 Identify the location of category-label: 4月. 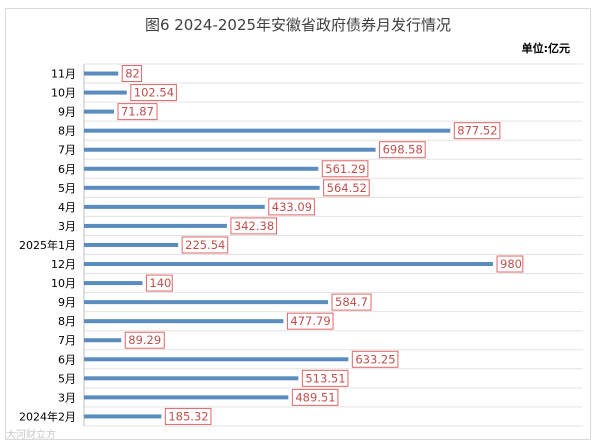
(67, 207).